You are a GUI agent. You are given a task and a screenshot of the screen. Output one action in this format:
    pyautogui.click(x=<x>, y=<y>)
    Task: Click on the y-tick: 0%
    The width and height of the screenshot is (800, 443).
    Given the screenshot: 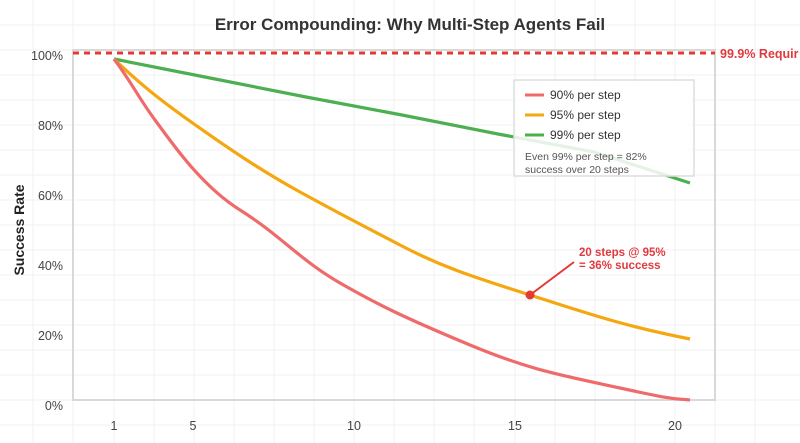 What is the action you would take?
    pyautogui.click(x=54, y=406)
    